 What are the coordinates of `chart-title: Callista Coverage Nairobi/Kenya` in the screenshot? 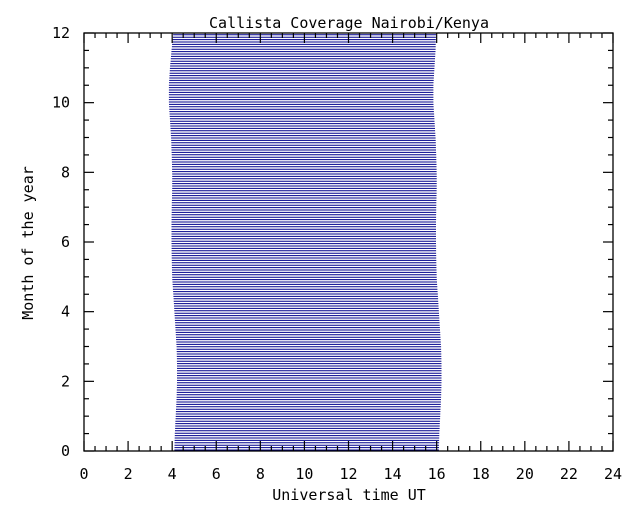 It's located at (349, 23).